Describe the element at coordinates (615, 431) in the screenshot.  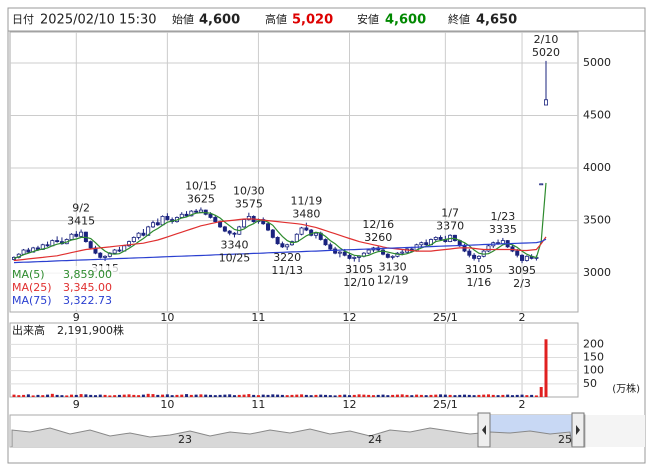
I see `navigator-pad` at that location.